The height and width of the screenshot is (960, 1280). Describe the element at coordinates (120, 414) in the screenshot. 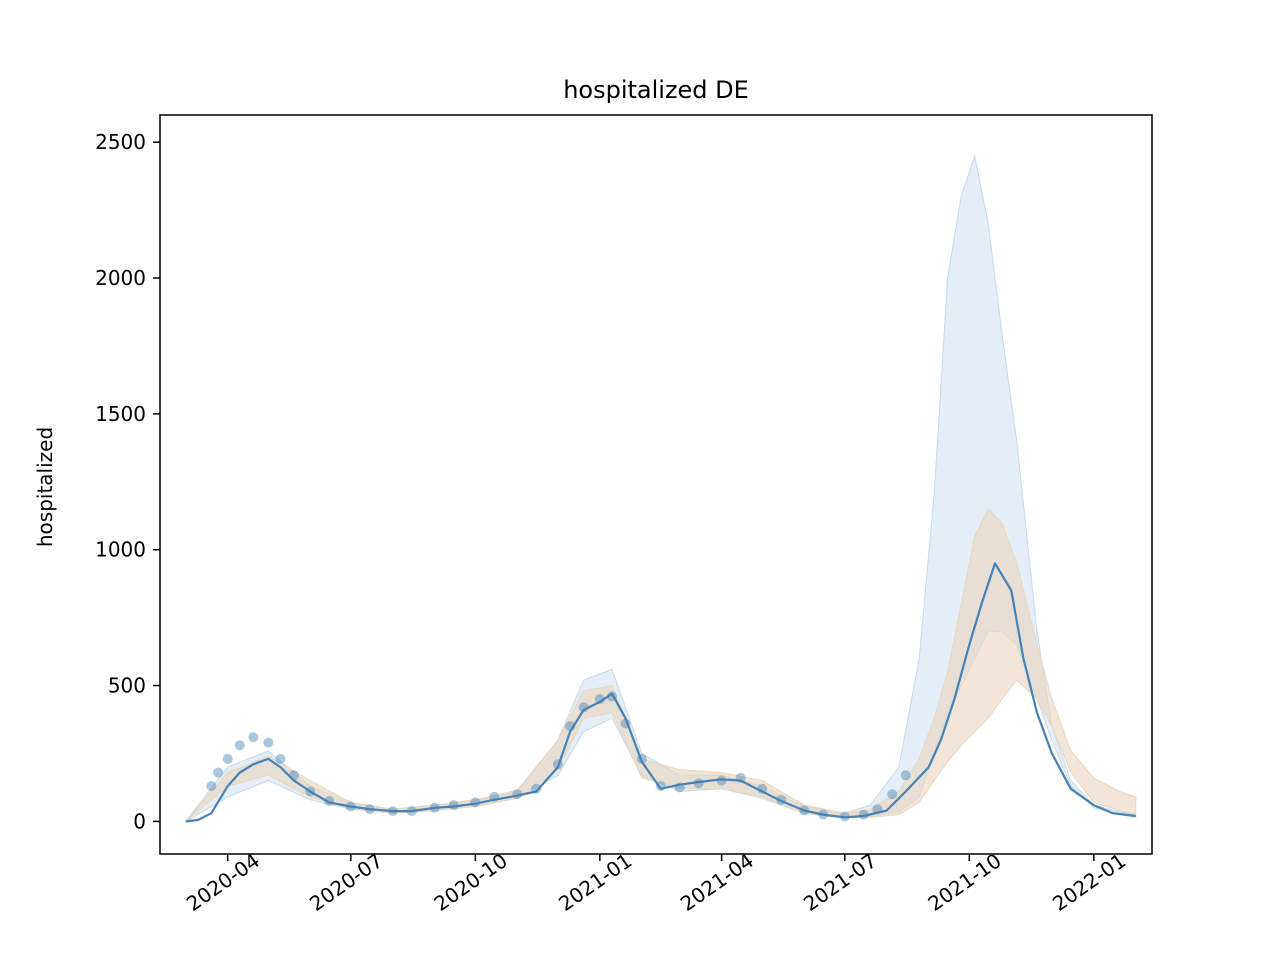

I see `y-tick-label: 1500` at that location.